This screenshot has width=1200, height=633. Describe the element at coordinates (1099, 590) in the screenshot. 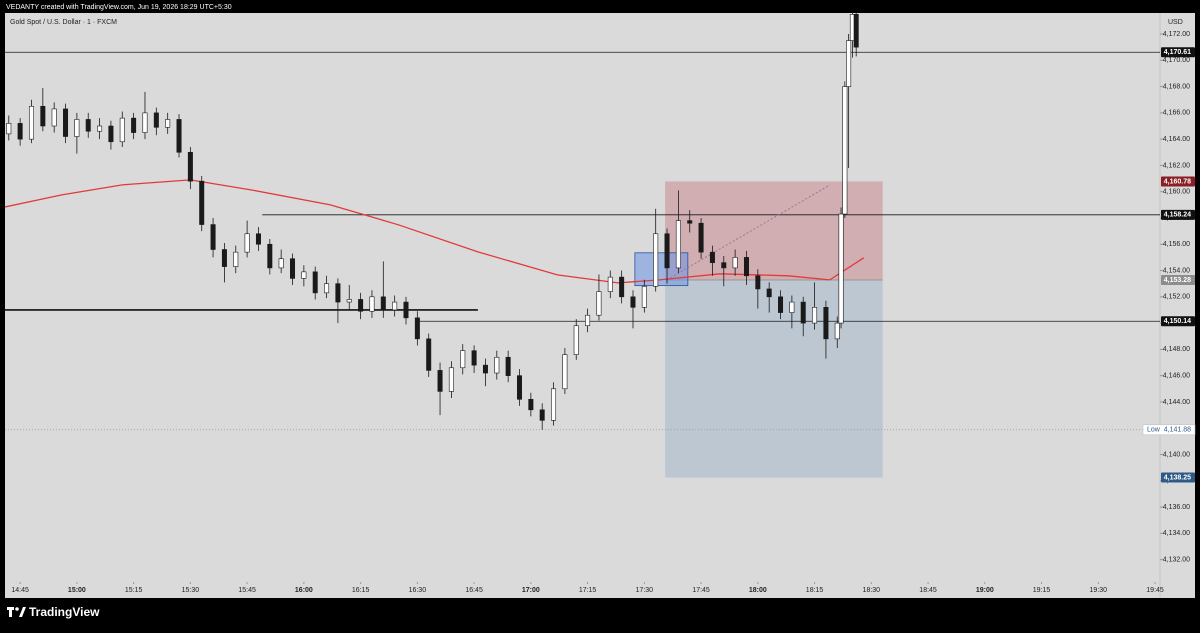

I see `x-tick-label: 19:30` at that location.